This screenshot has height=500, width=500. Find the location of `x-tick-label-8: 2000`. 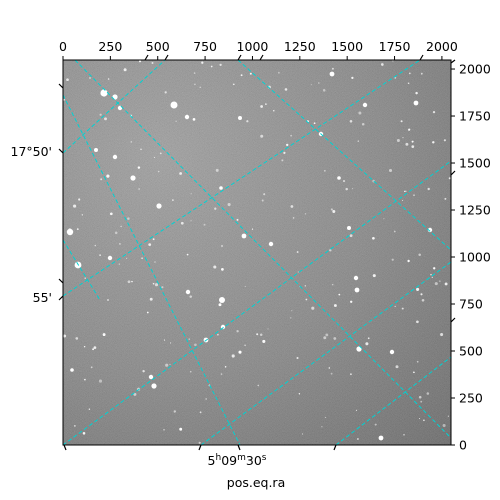

x-tick-label-8: 2000 is located at coordinates (442, 46).